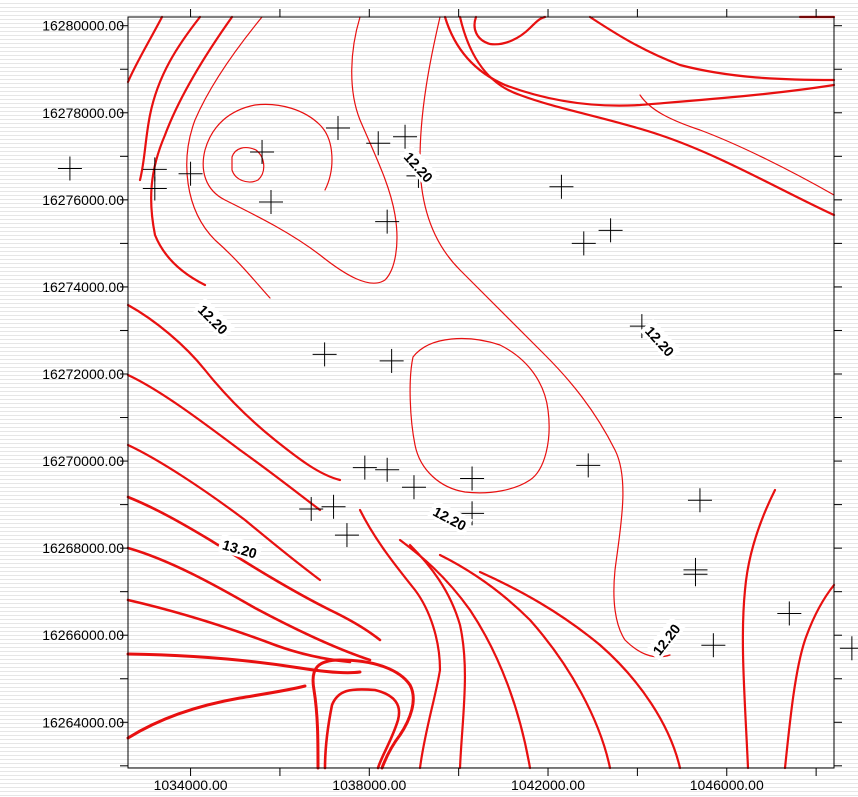  Describe the element at coordinates (83, 26) in the screenshot. I see `y-tick-label-0: 16280000.00` at that location.